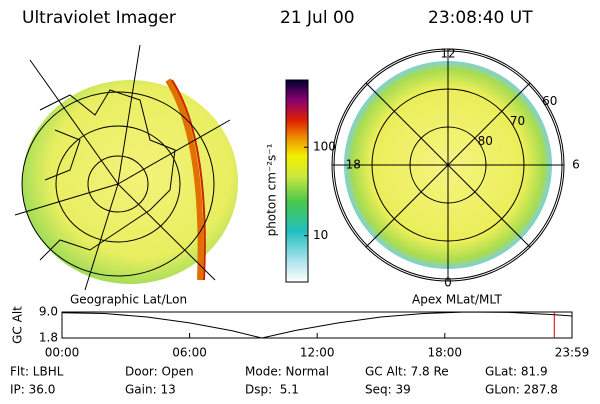 This screenshot has width=600, height=404. I want to click on mlt-label: 0, so click(448, 283).